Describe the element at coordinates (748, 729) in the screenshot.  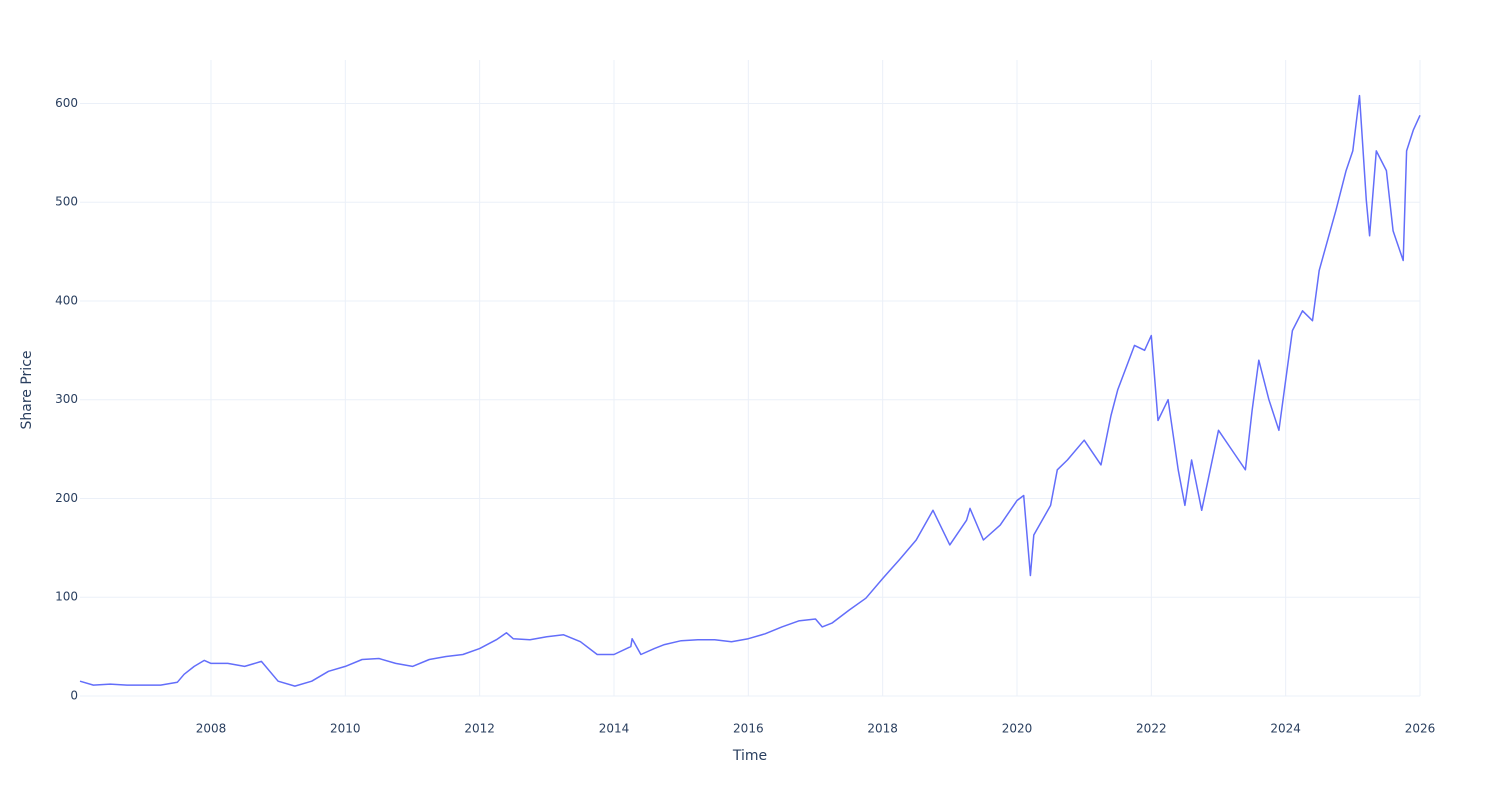
I see `x-tick-label: 2016` at that location.